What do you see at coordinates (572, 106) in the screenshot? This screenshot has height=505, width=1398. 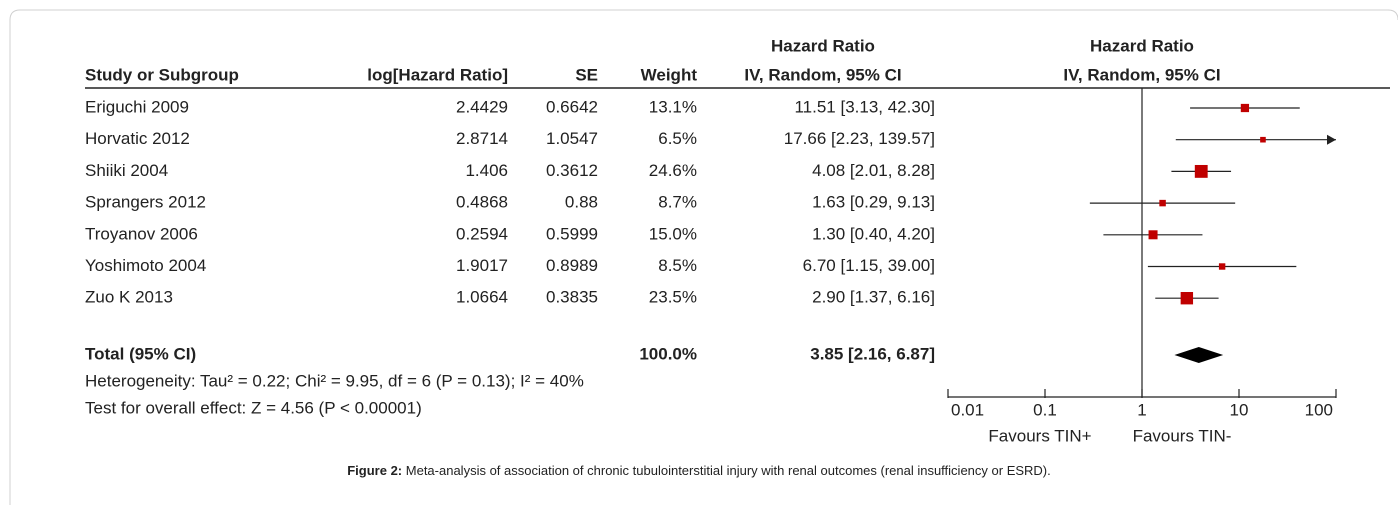 I see `se: 0.6642` at bounding box center [572, 106].